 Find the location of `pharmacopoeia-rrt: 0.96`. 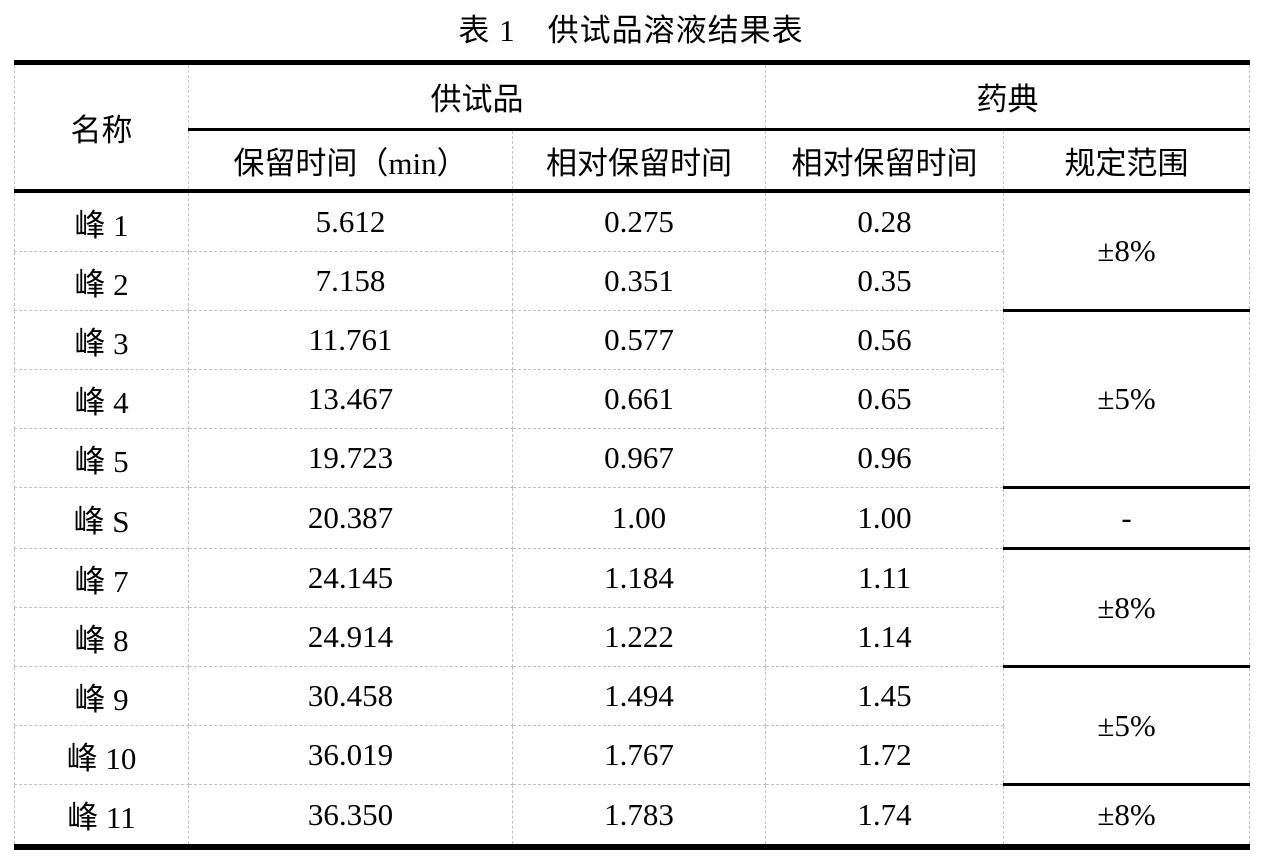

pharmacopoeia-rrt: 0.96 is located at coordinates (884, 458).